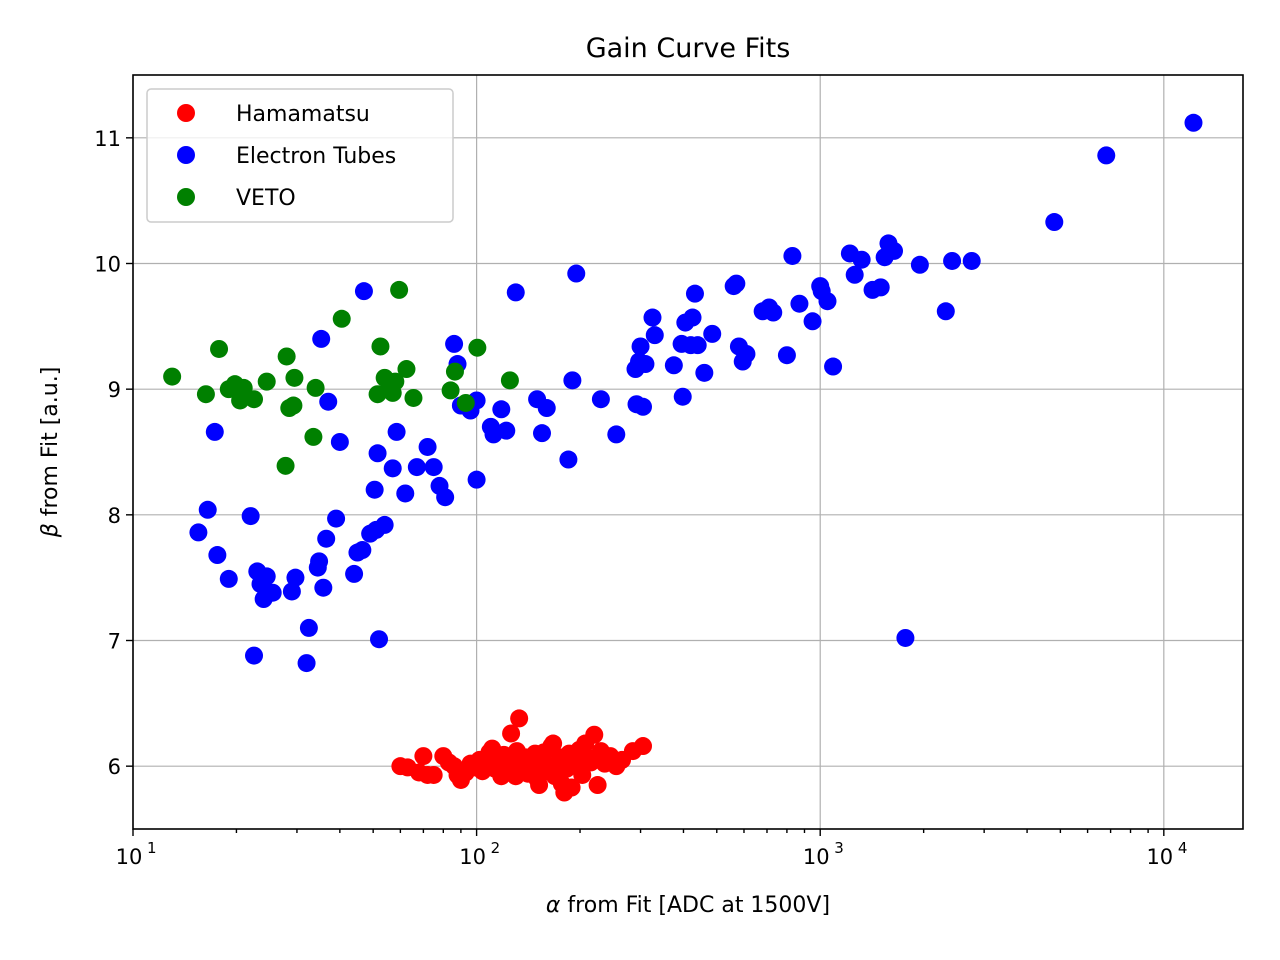 The image size is (1280, 960). What do you see at coordinates (152, 848) in the screenshot?
I see `x-tick-exponent: 1` at bounding box center [152, 848].